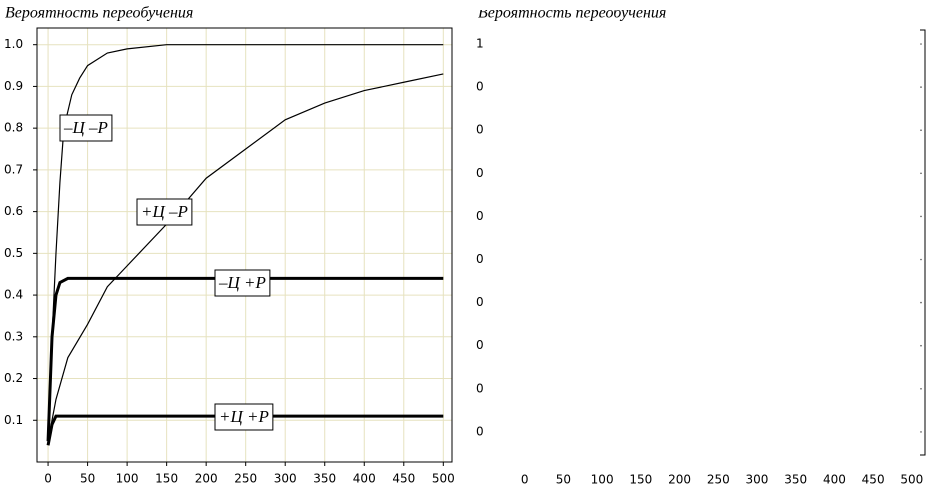 This screenshot has height=490, width=931. I want to click on line-series, so click(245, 359).